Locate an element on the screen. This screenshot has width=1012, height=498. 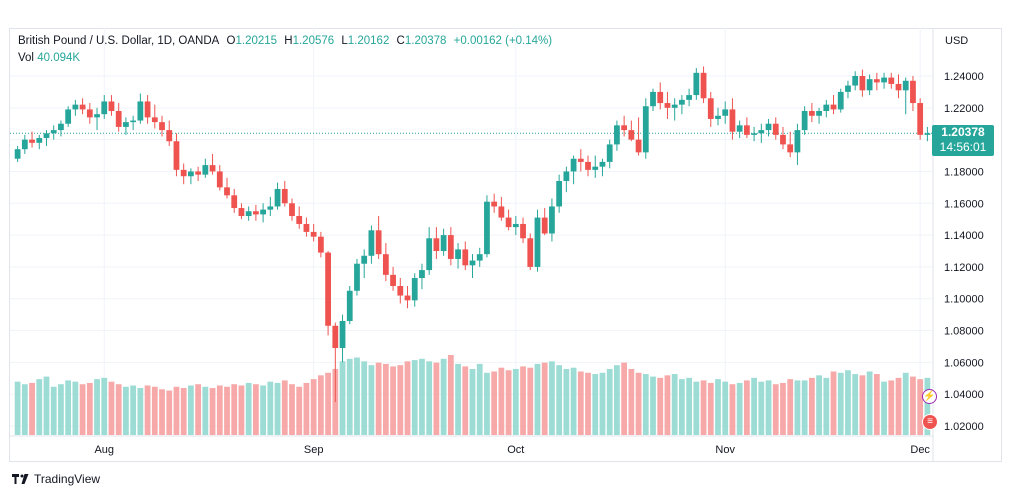
dividend-badge: ⚡ is located at coordinates (929, 396).